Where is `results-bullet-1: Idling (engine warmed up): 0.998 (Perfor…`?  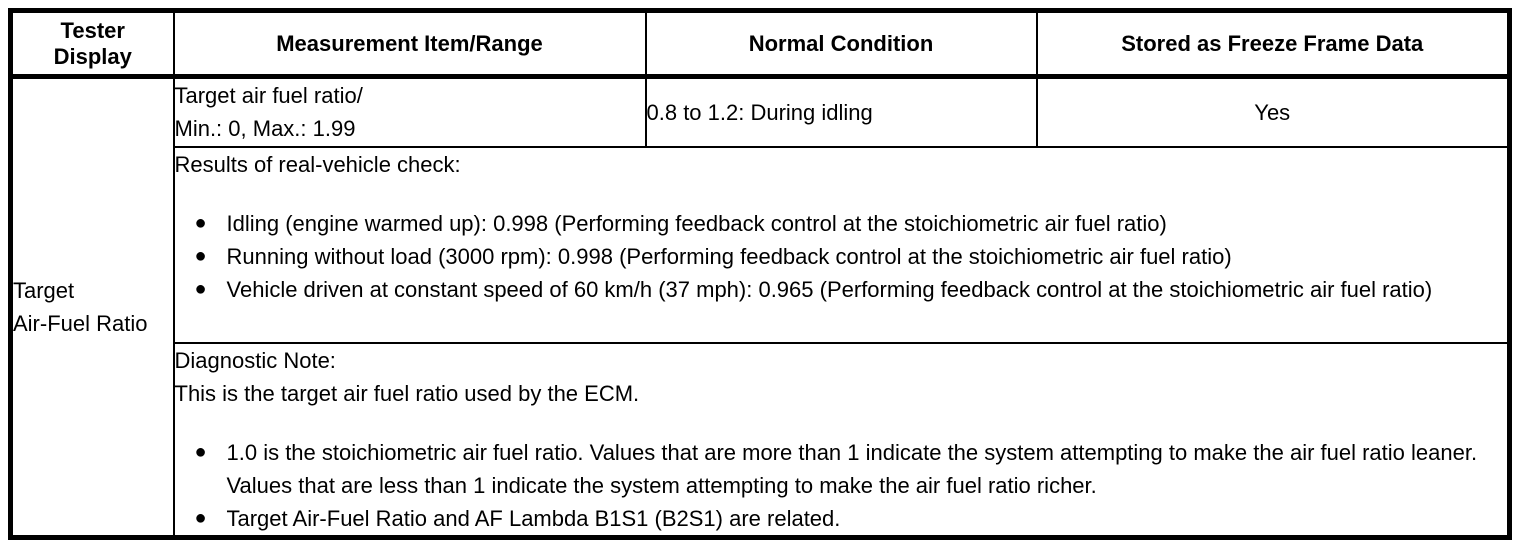 results-bullet-1: Idling (engine warmed up): 0.998 (Perfor… is located at coordinates (696, 223).